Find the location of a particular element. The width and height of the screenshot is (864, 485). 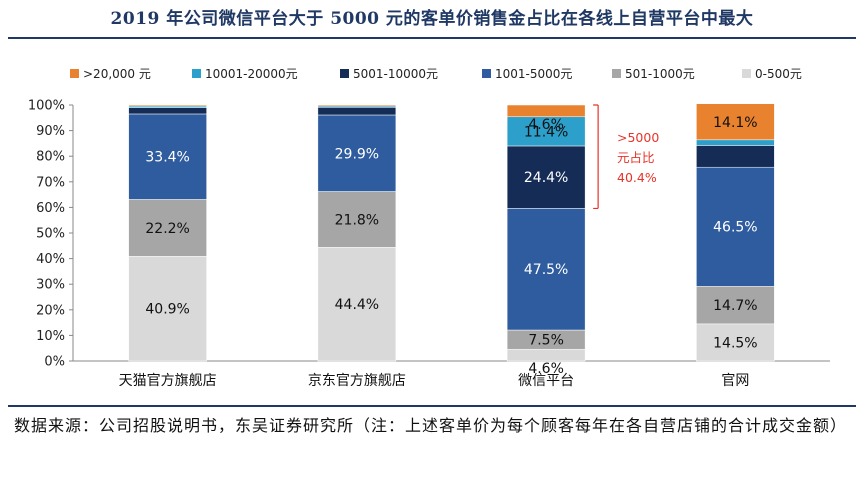

title-divider is located at coordinates (432, 38).